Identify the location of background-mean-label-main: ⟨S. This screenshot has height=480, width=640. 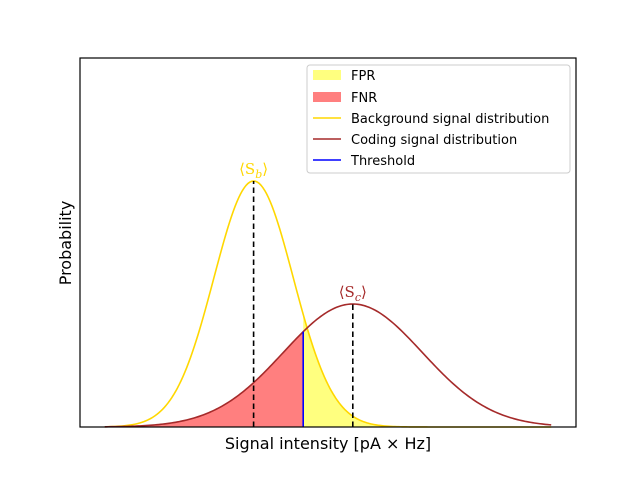
(247, 169).